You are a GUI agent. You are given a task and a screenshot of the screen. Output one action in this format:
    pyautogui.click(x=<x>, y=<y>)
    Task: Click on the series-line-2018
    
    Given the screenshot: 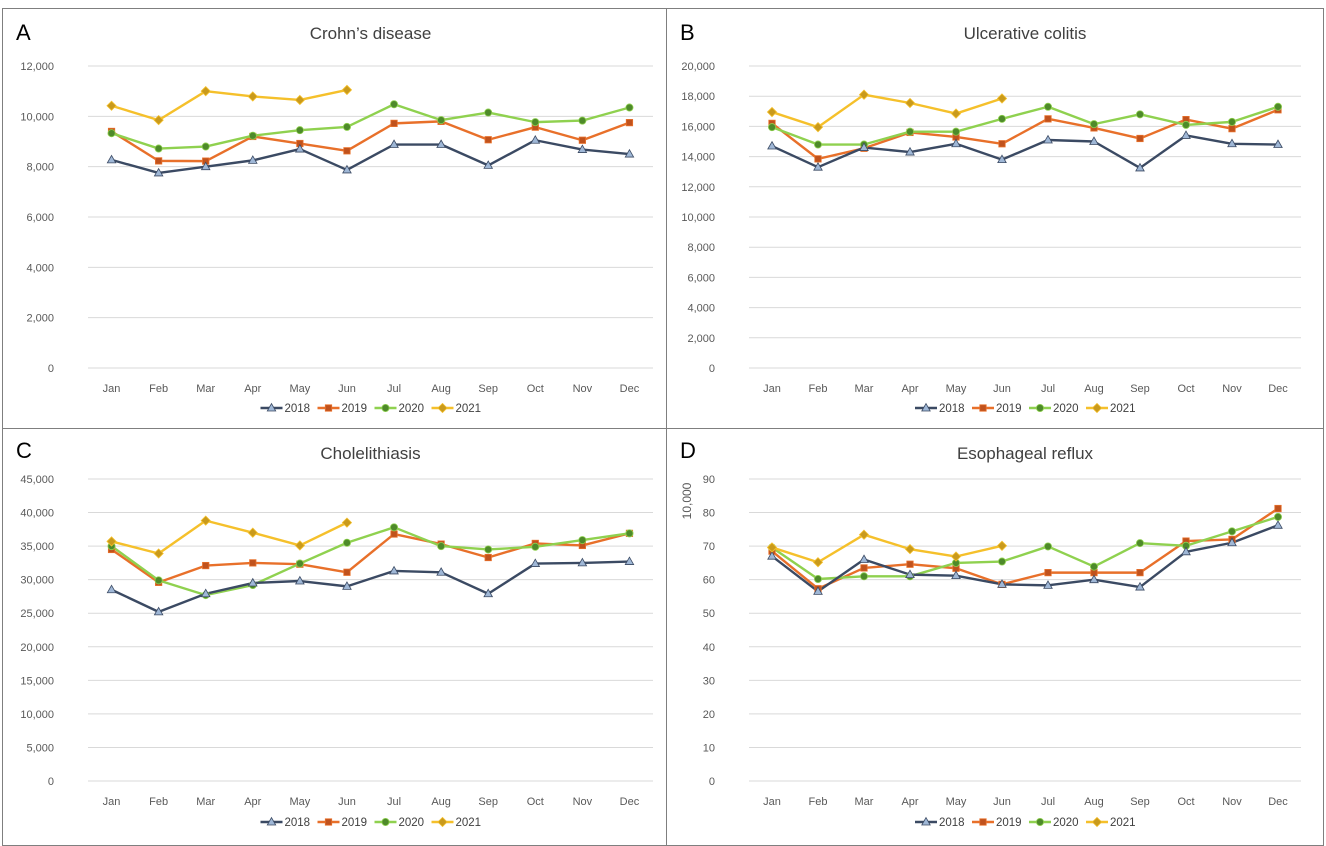 What is the action you would take?
    pyautogui.click(x=1025, y=558)
    